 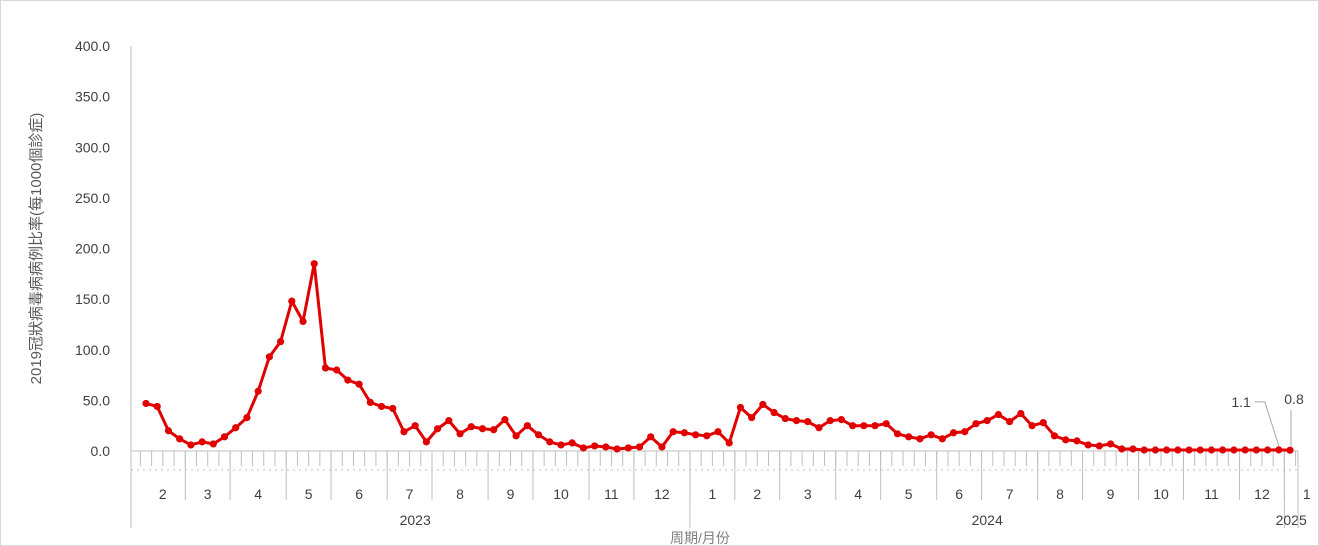 I want to click on month-label: 12, so click(x=662, y=494).